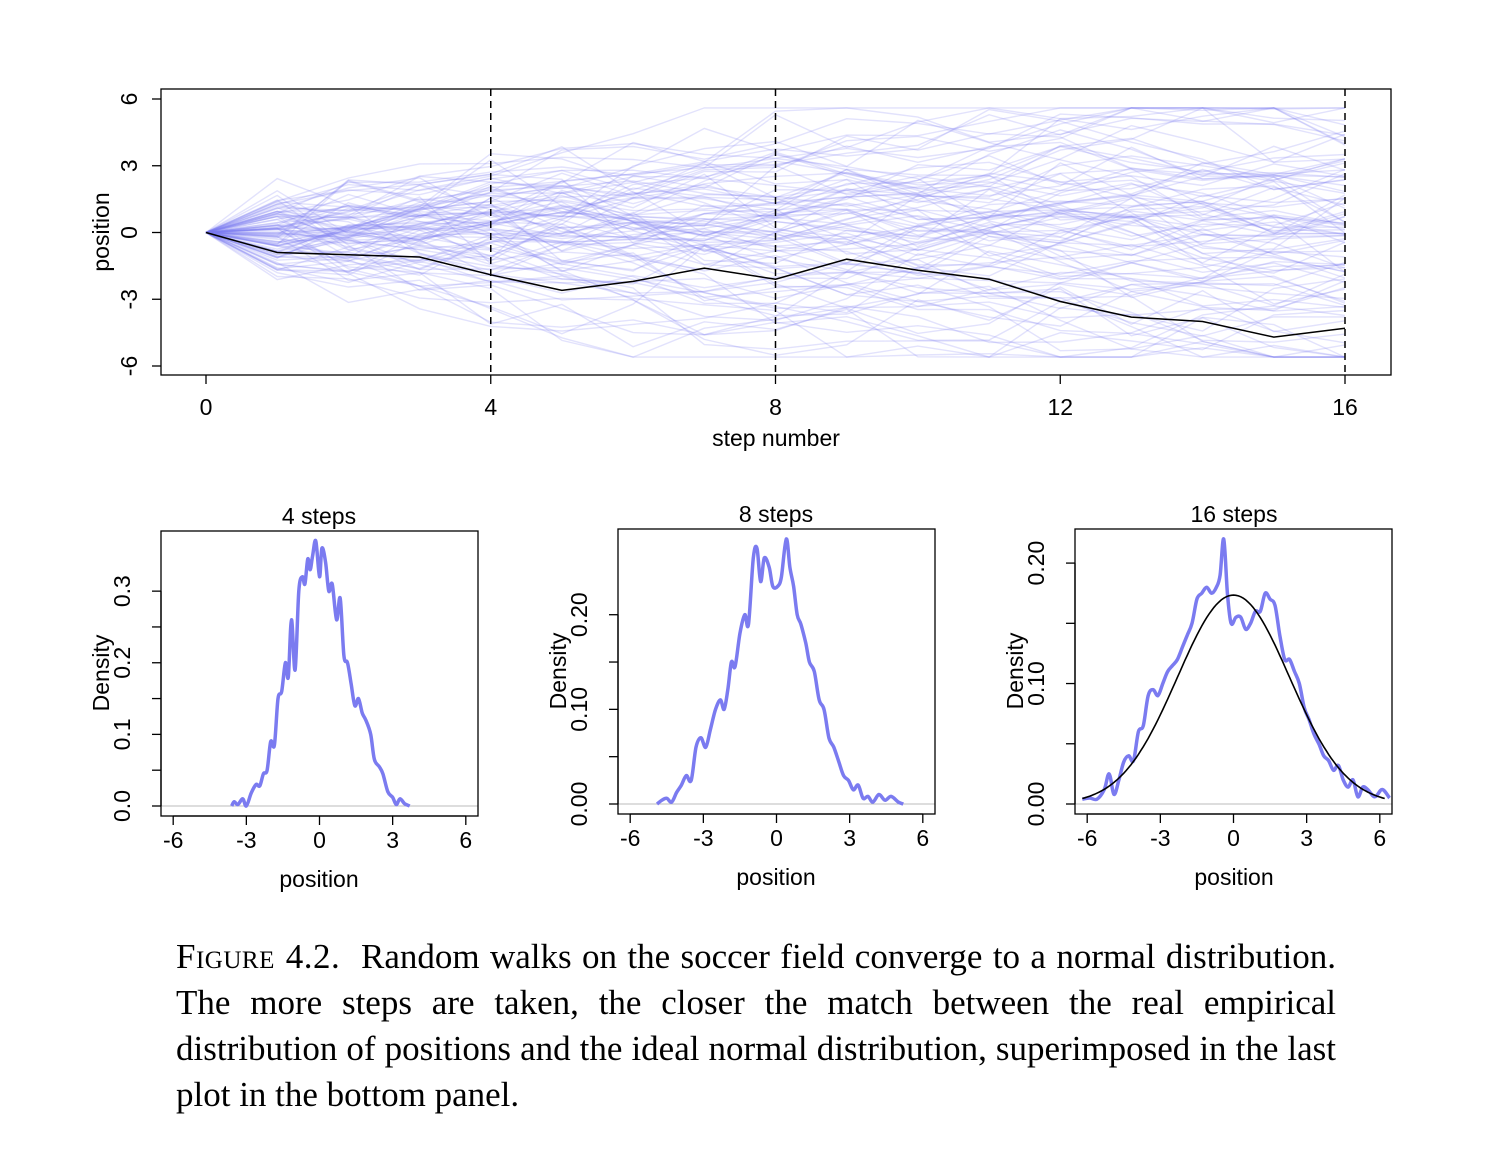  What do you see at coordinates (318, 879) in the screenshot?
I see `x-label-4-steps: position` at bounding box center [318, 879].